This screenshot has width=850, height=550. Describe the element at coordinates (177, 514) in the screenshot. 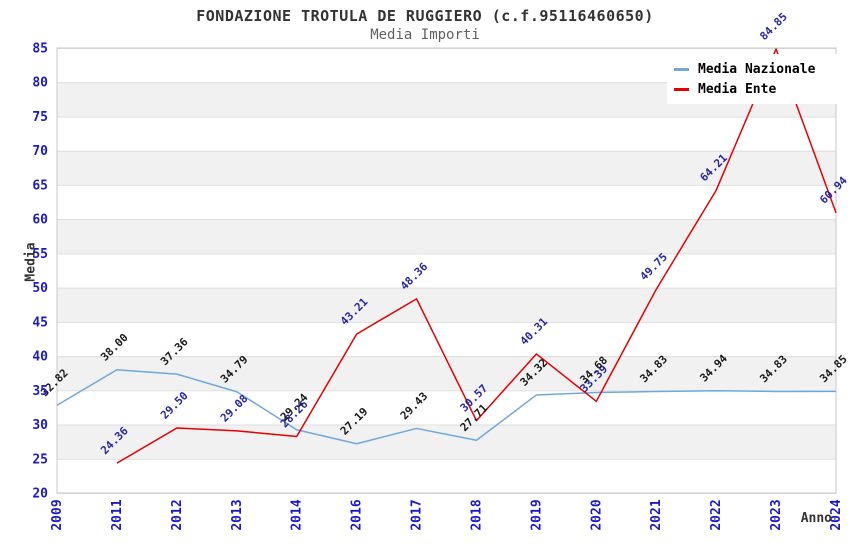

I see `x-tick-label: 2012` at that location.